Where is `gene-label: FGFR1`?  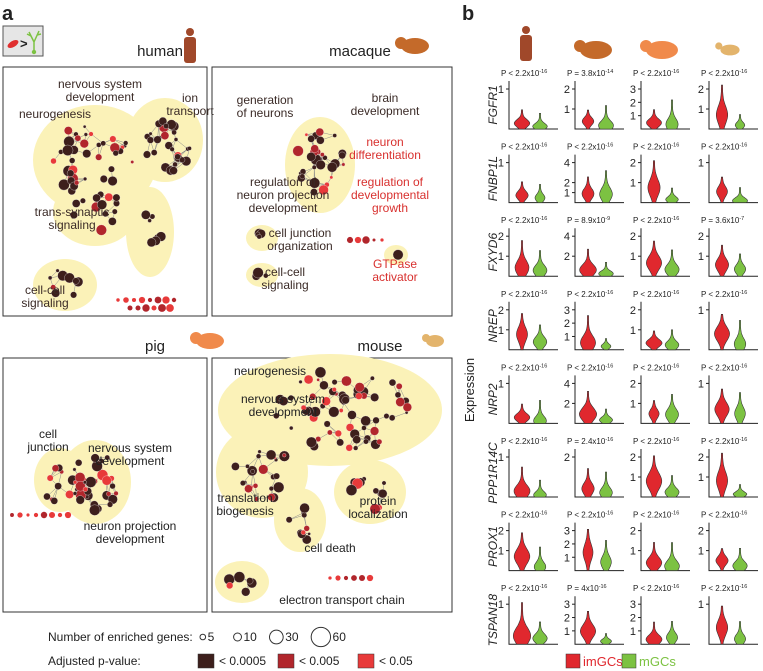 gene-label: FGFR1 is located at coordinates (493, 104).